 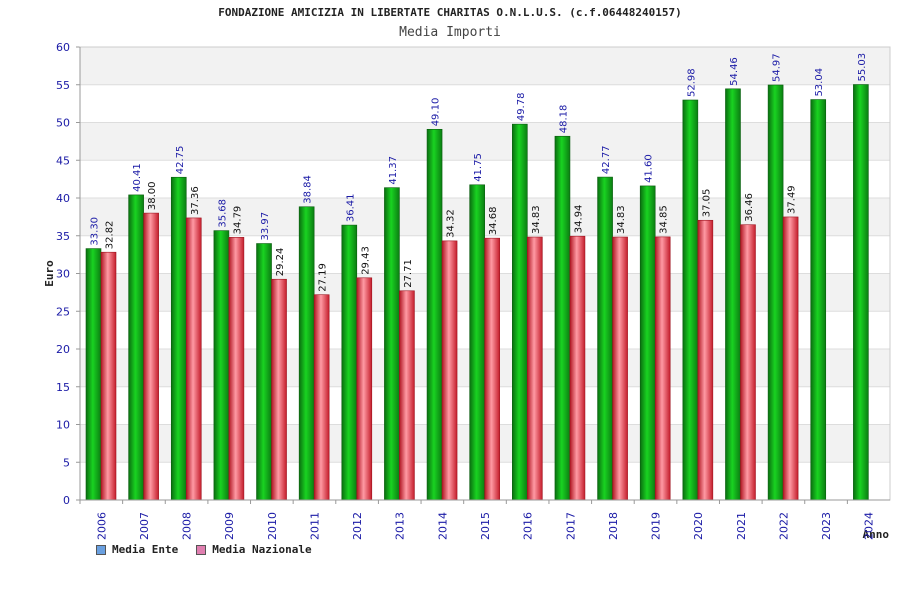 I want to click on data-label: 42.77, so click(x=606, y=159).